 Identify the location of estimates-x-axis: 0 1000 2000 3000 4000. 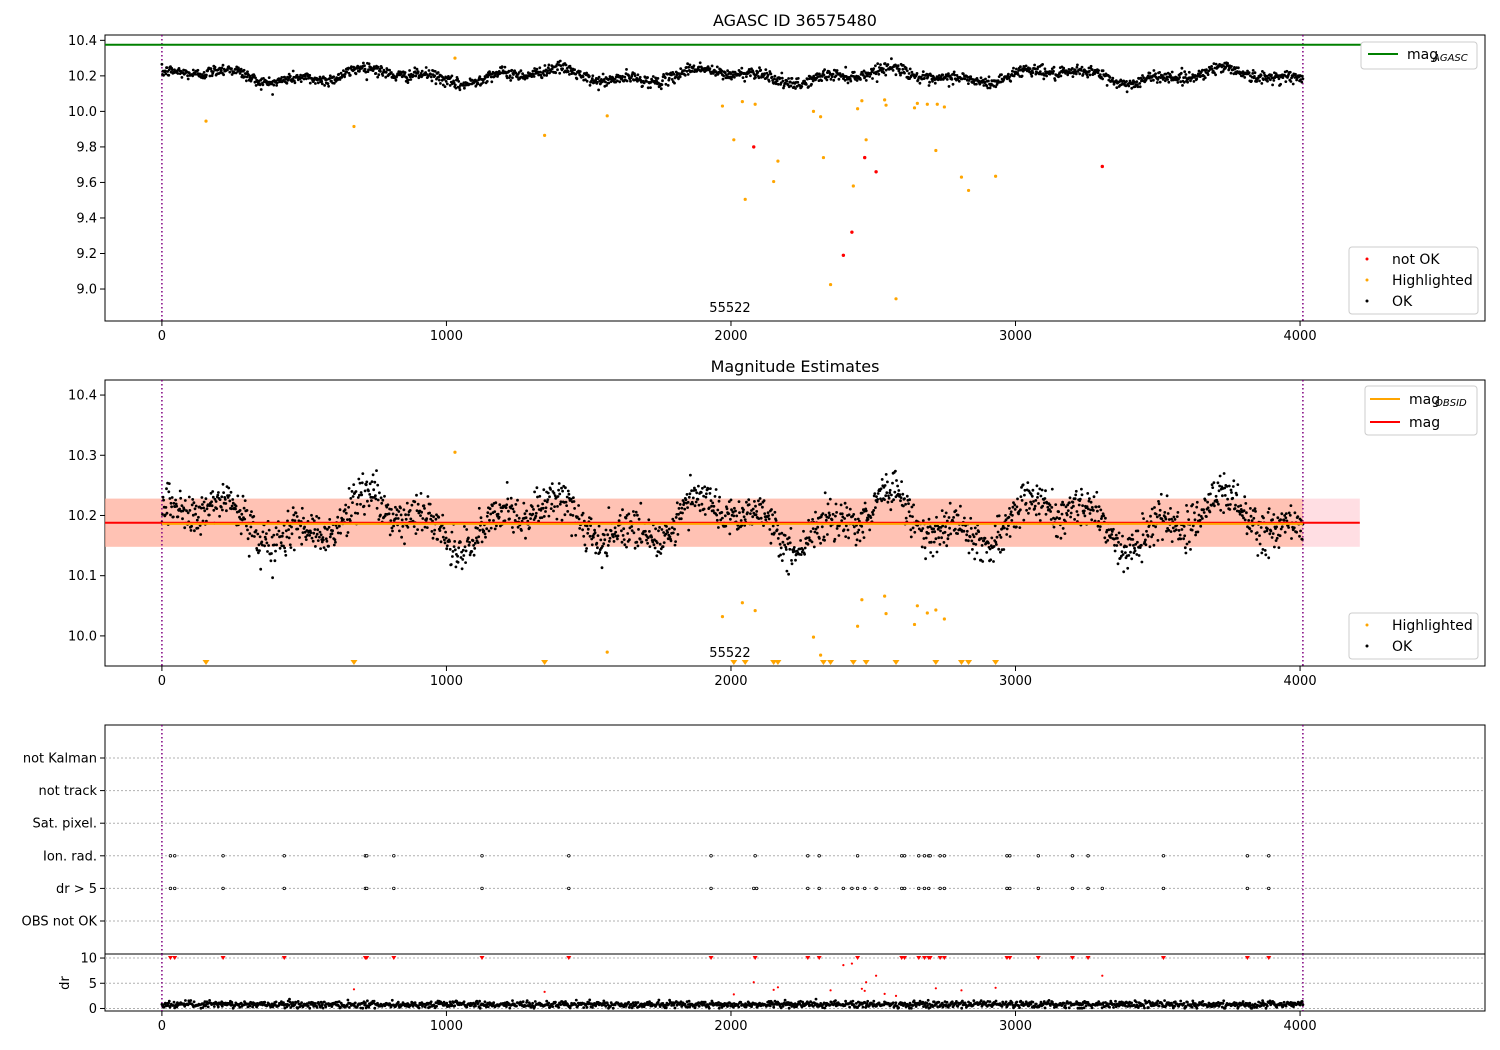
(737, 677).